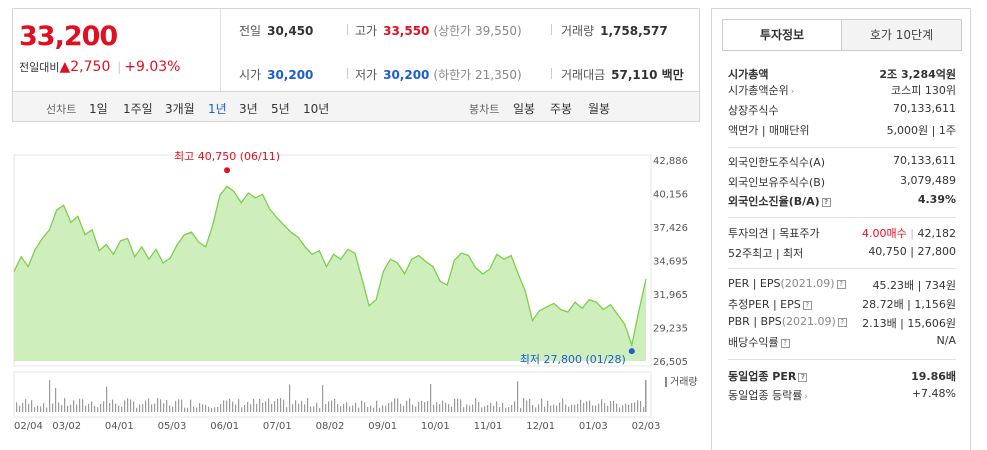 This screenshot has height=450, width=987. I want to click on low-annotation: 최저 27,800 (01/28), so click(573, 359).